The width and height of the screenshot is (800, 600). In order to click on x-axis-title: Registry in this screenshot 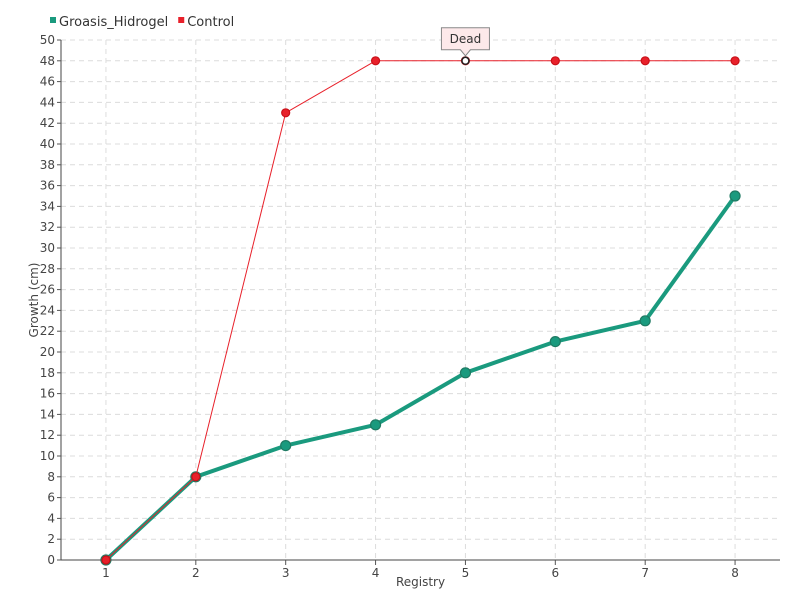, I will do `click(420, 582)`.